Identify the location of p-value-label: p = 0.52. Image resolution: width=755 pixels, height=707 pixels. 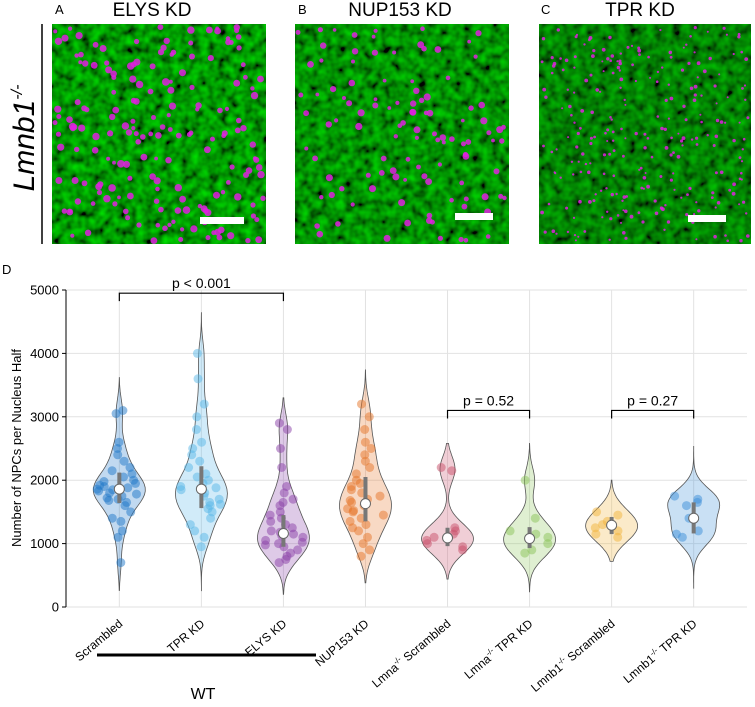
(488, 400).